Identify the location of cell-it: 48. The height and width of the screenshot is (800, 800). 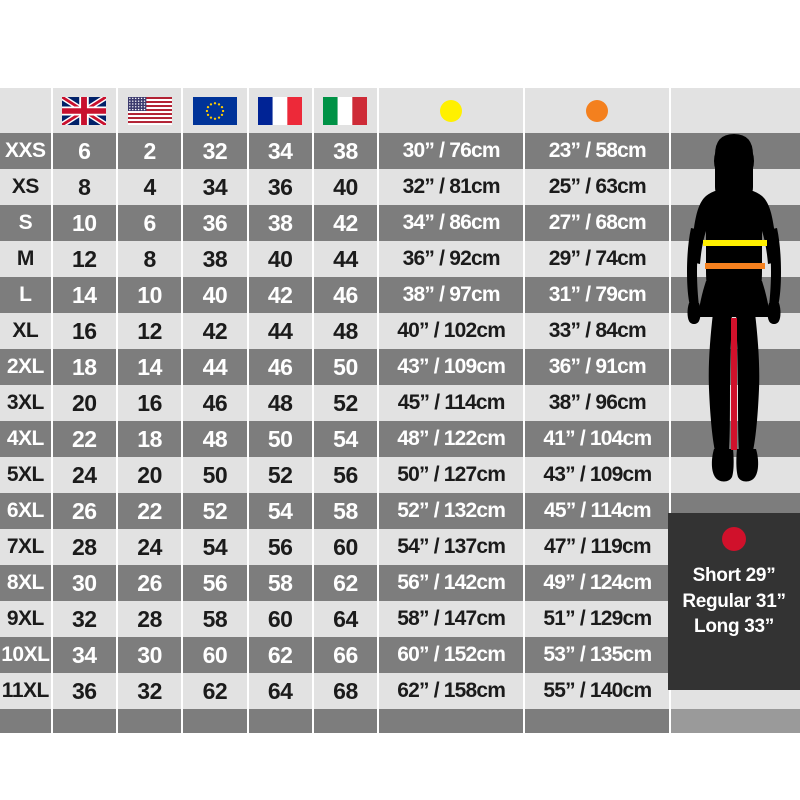
(345, 331).